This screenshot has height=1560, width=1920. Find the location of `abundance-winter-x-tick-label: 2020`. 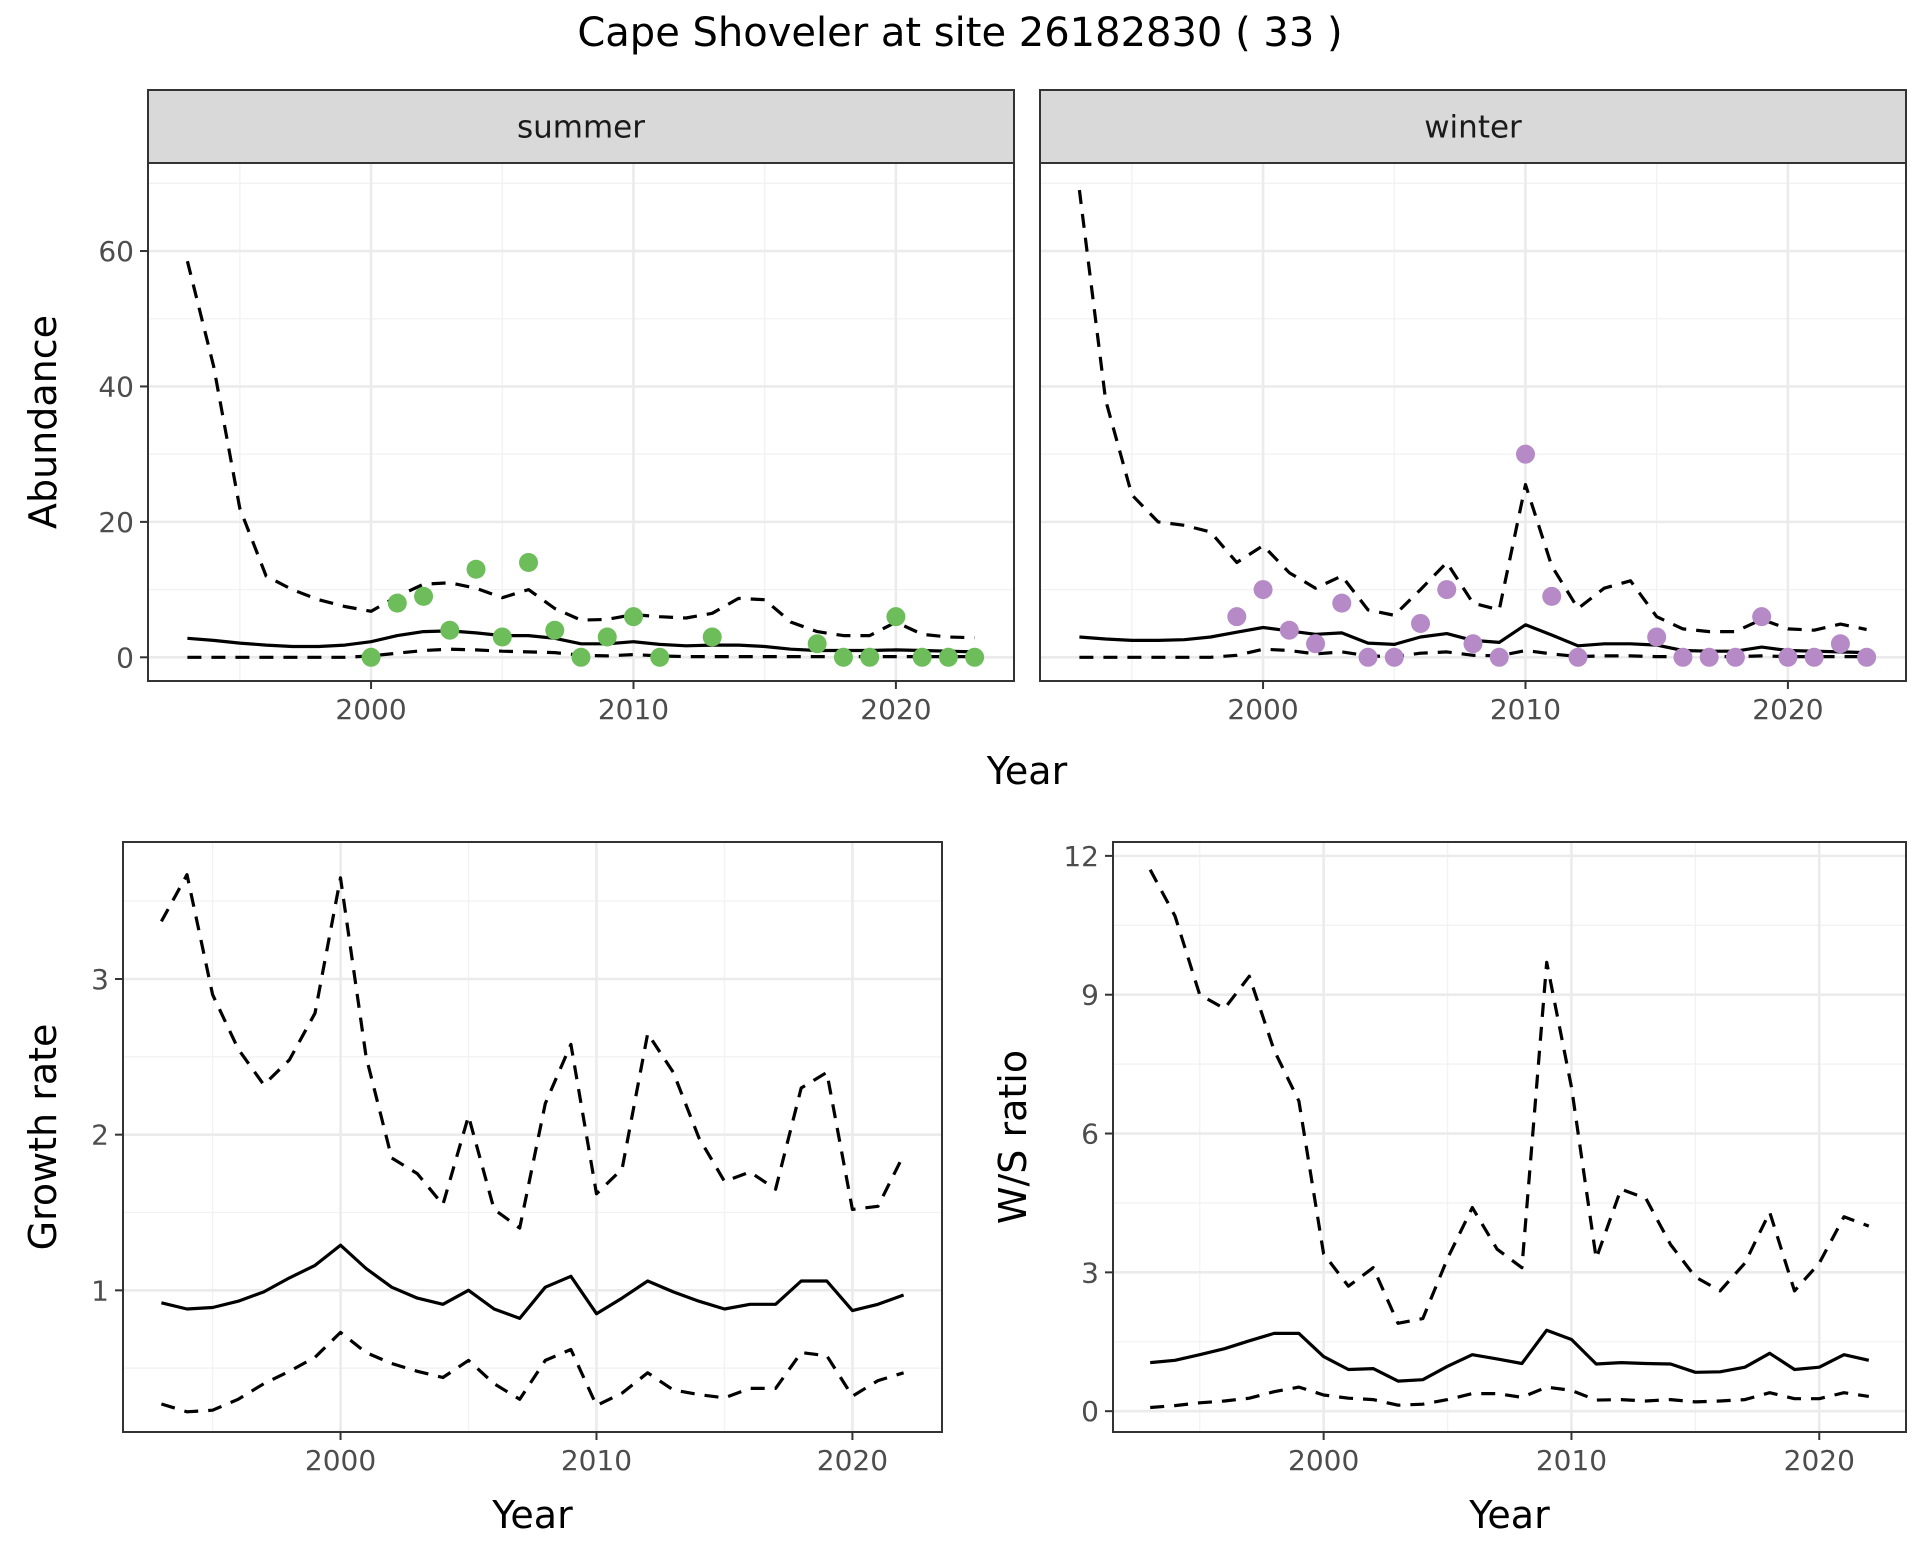

abundance-winter-x-tick-label: 2020 is located at coordinates (1787, 709).